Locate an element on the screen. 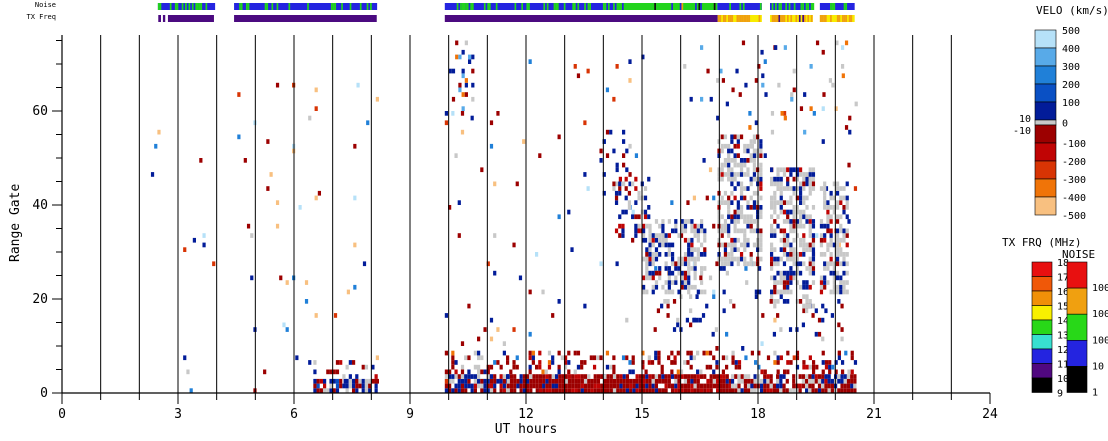  tick-label: 20 is located at coordinates (40, 299).